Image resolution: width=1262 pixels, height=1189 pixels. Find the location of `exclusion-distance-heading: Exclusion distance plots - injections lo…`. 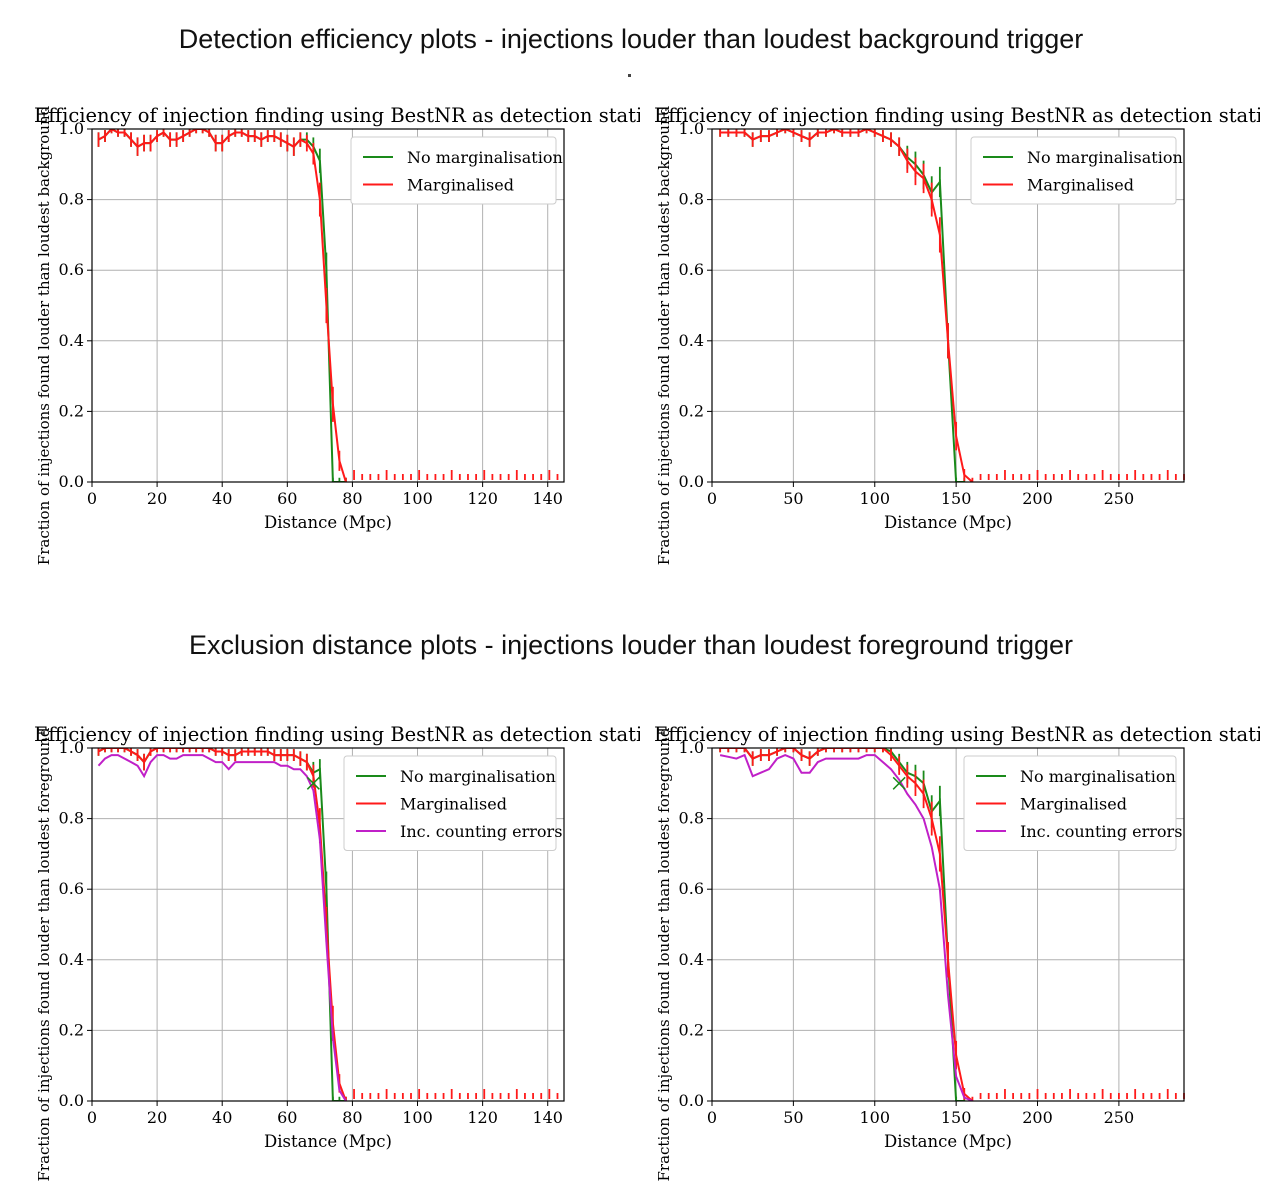

exclusion-distance-heading: Exclusion distance plots - injections lo… is located at coordinates (631, 645).